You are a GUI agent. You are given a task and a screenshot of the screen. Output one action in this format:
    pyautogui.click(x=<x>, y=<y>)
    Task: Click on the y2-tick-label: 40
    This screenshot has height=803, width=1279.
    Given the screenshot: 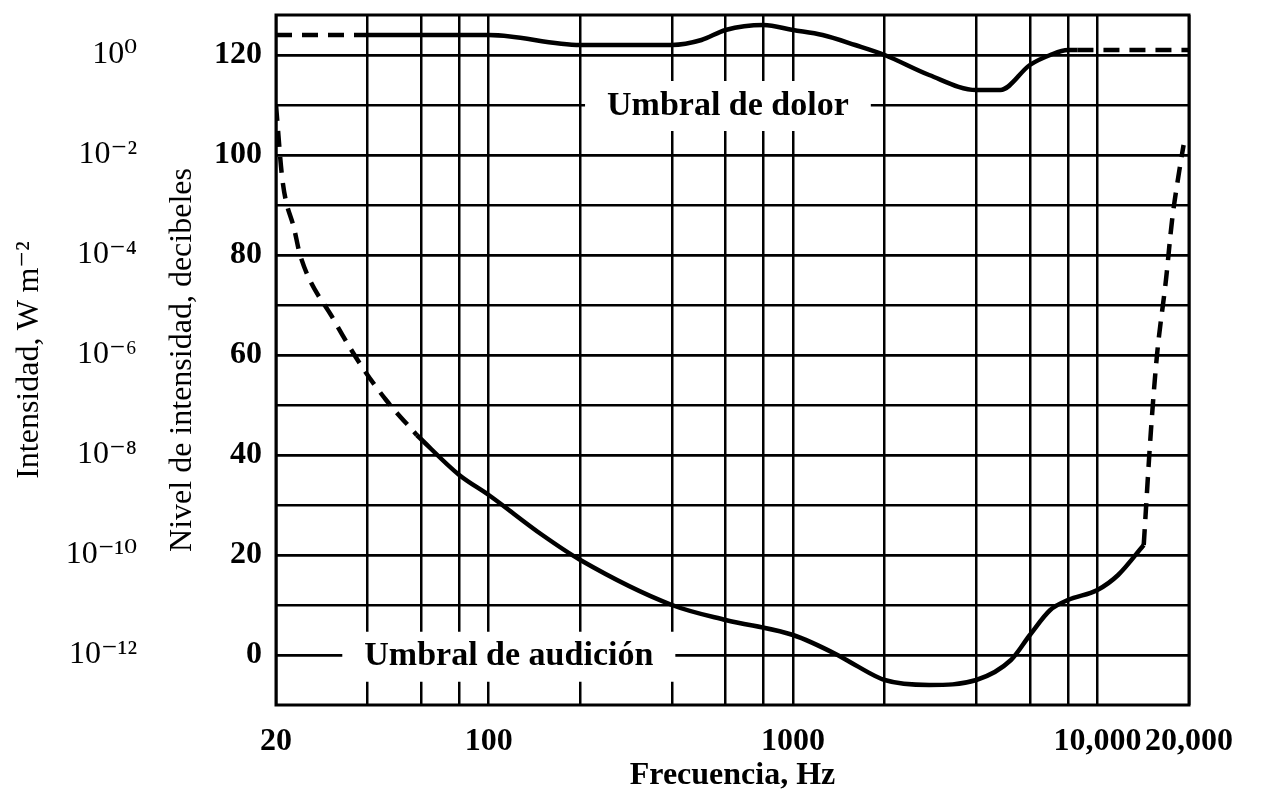 What is the action you would take?
    pyautogui.click(x=246, y=452)
    